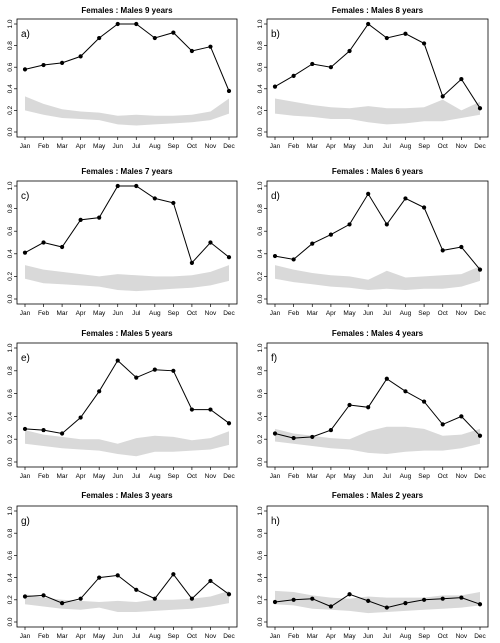 The width and height of the screenshot is (500, 643). I want to click on panel-title: Females : Males 5 years, so click(127, 333).